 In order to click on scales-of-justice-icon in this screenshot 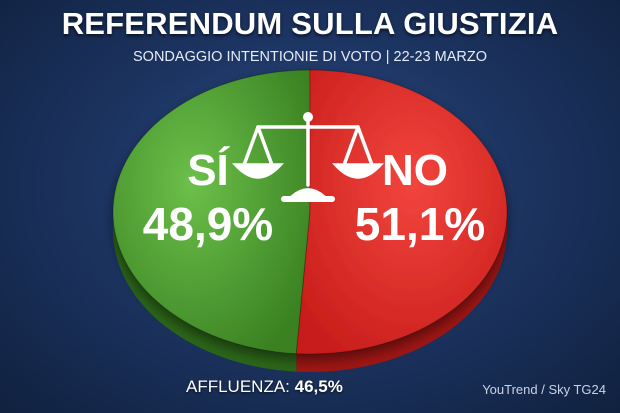, I will do `click(308, 157)`.